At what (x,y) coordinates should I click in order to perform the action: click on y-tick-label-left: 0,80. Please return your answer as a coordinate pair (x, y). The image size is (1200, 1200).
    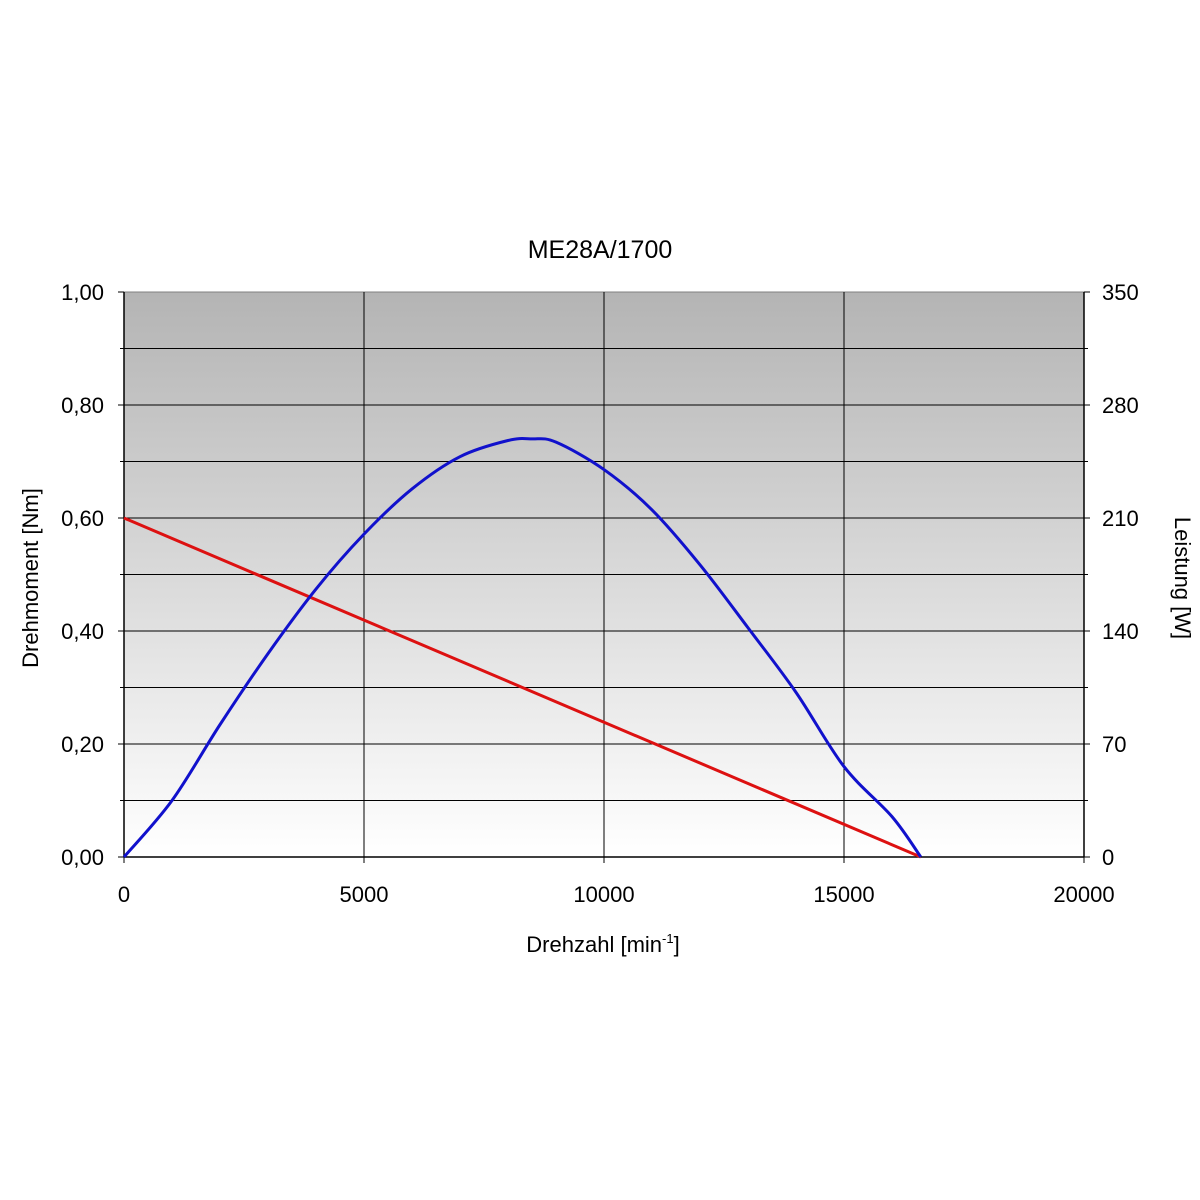
    Looking at the image, I should click on (82, 405).